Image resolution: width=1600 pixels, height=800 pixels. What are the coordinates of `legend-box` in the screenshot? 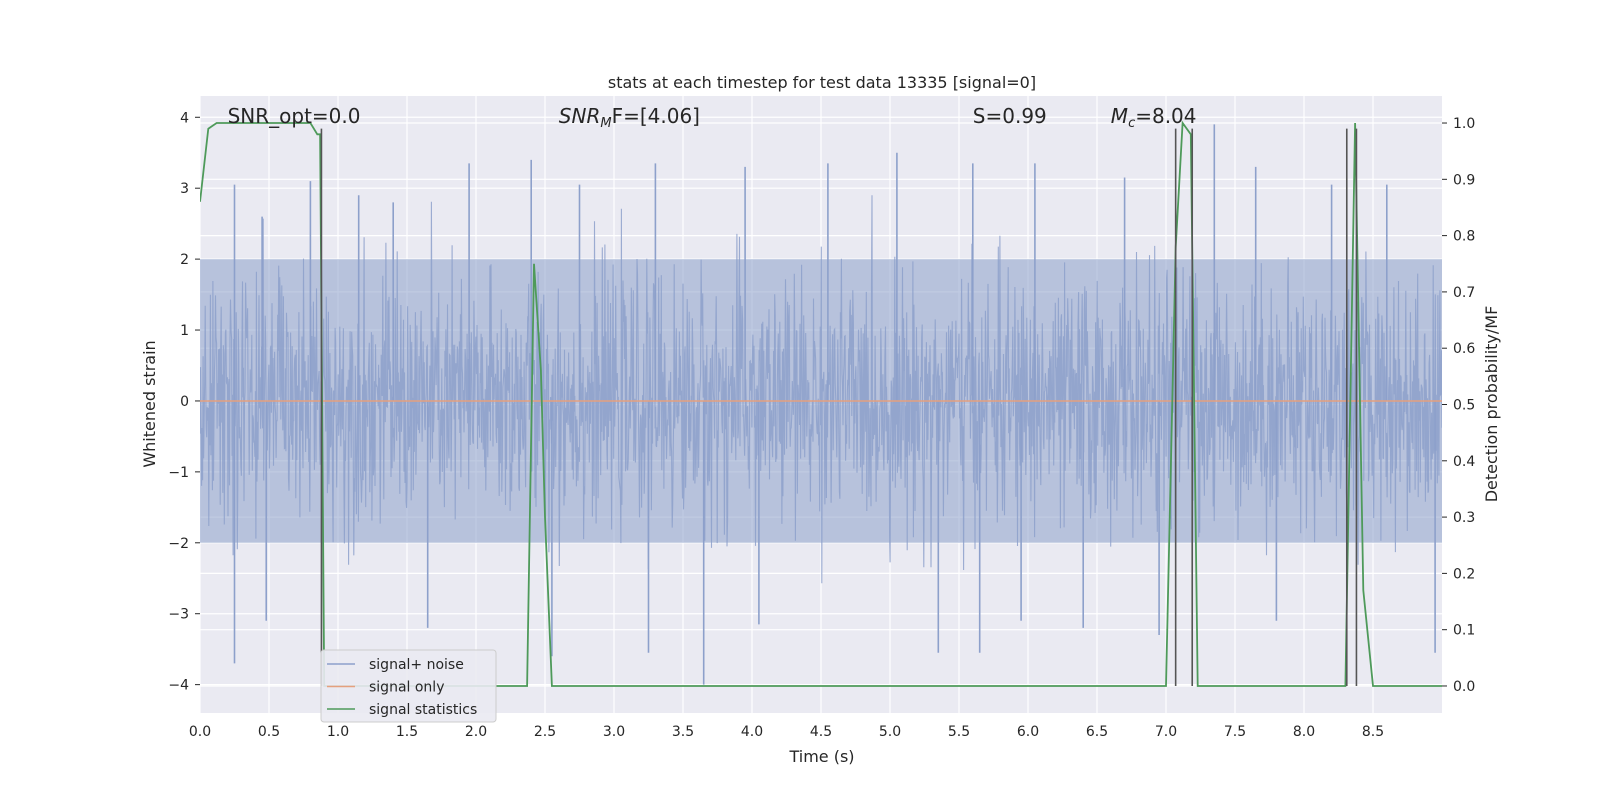 It's located at (408, 686).